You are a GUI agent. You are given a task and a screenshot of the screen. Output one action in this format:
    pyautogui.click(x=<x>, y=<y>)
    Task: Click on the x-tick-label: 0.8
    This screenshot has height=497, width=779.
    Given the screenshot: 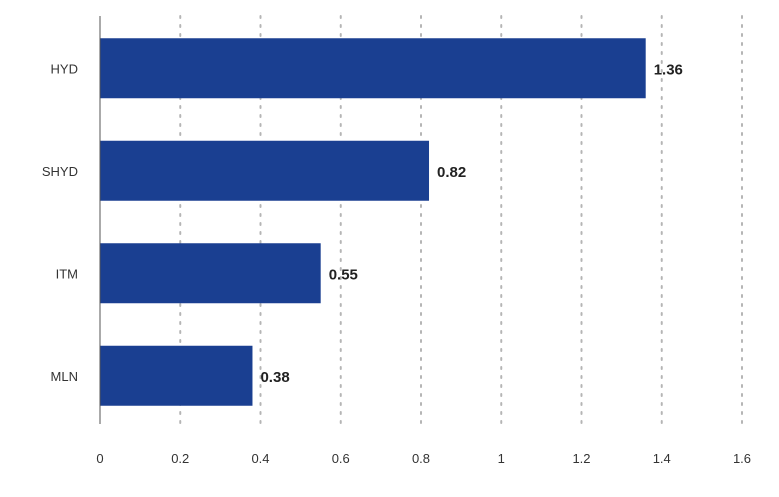 What is the action you would take?
    pyautogui.click(x=421, y=458)
    